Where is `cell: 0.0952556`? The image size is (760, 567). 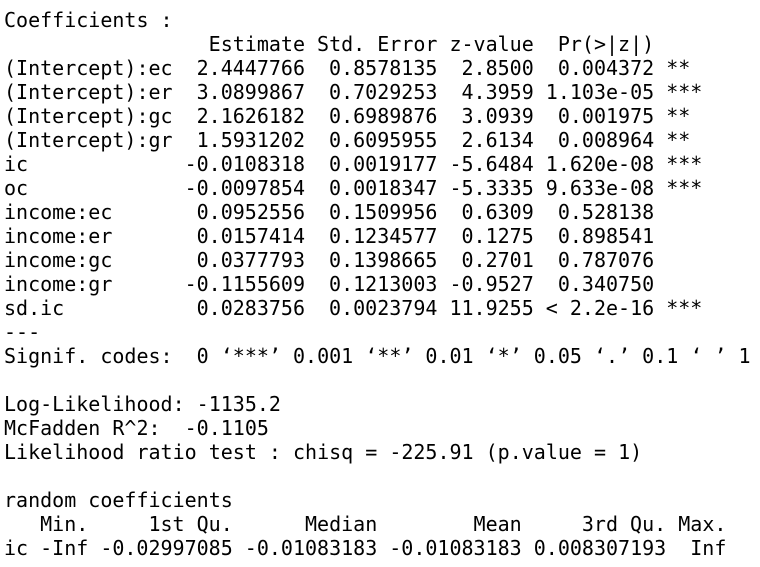 cell: 0.0952556 is located at coordinates (250, 212).